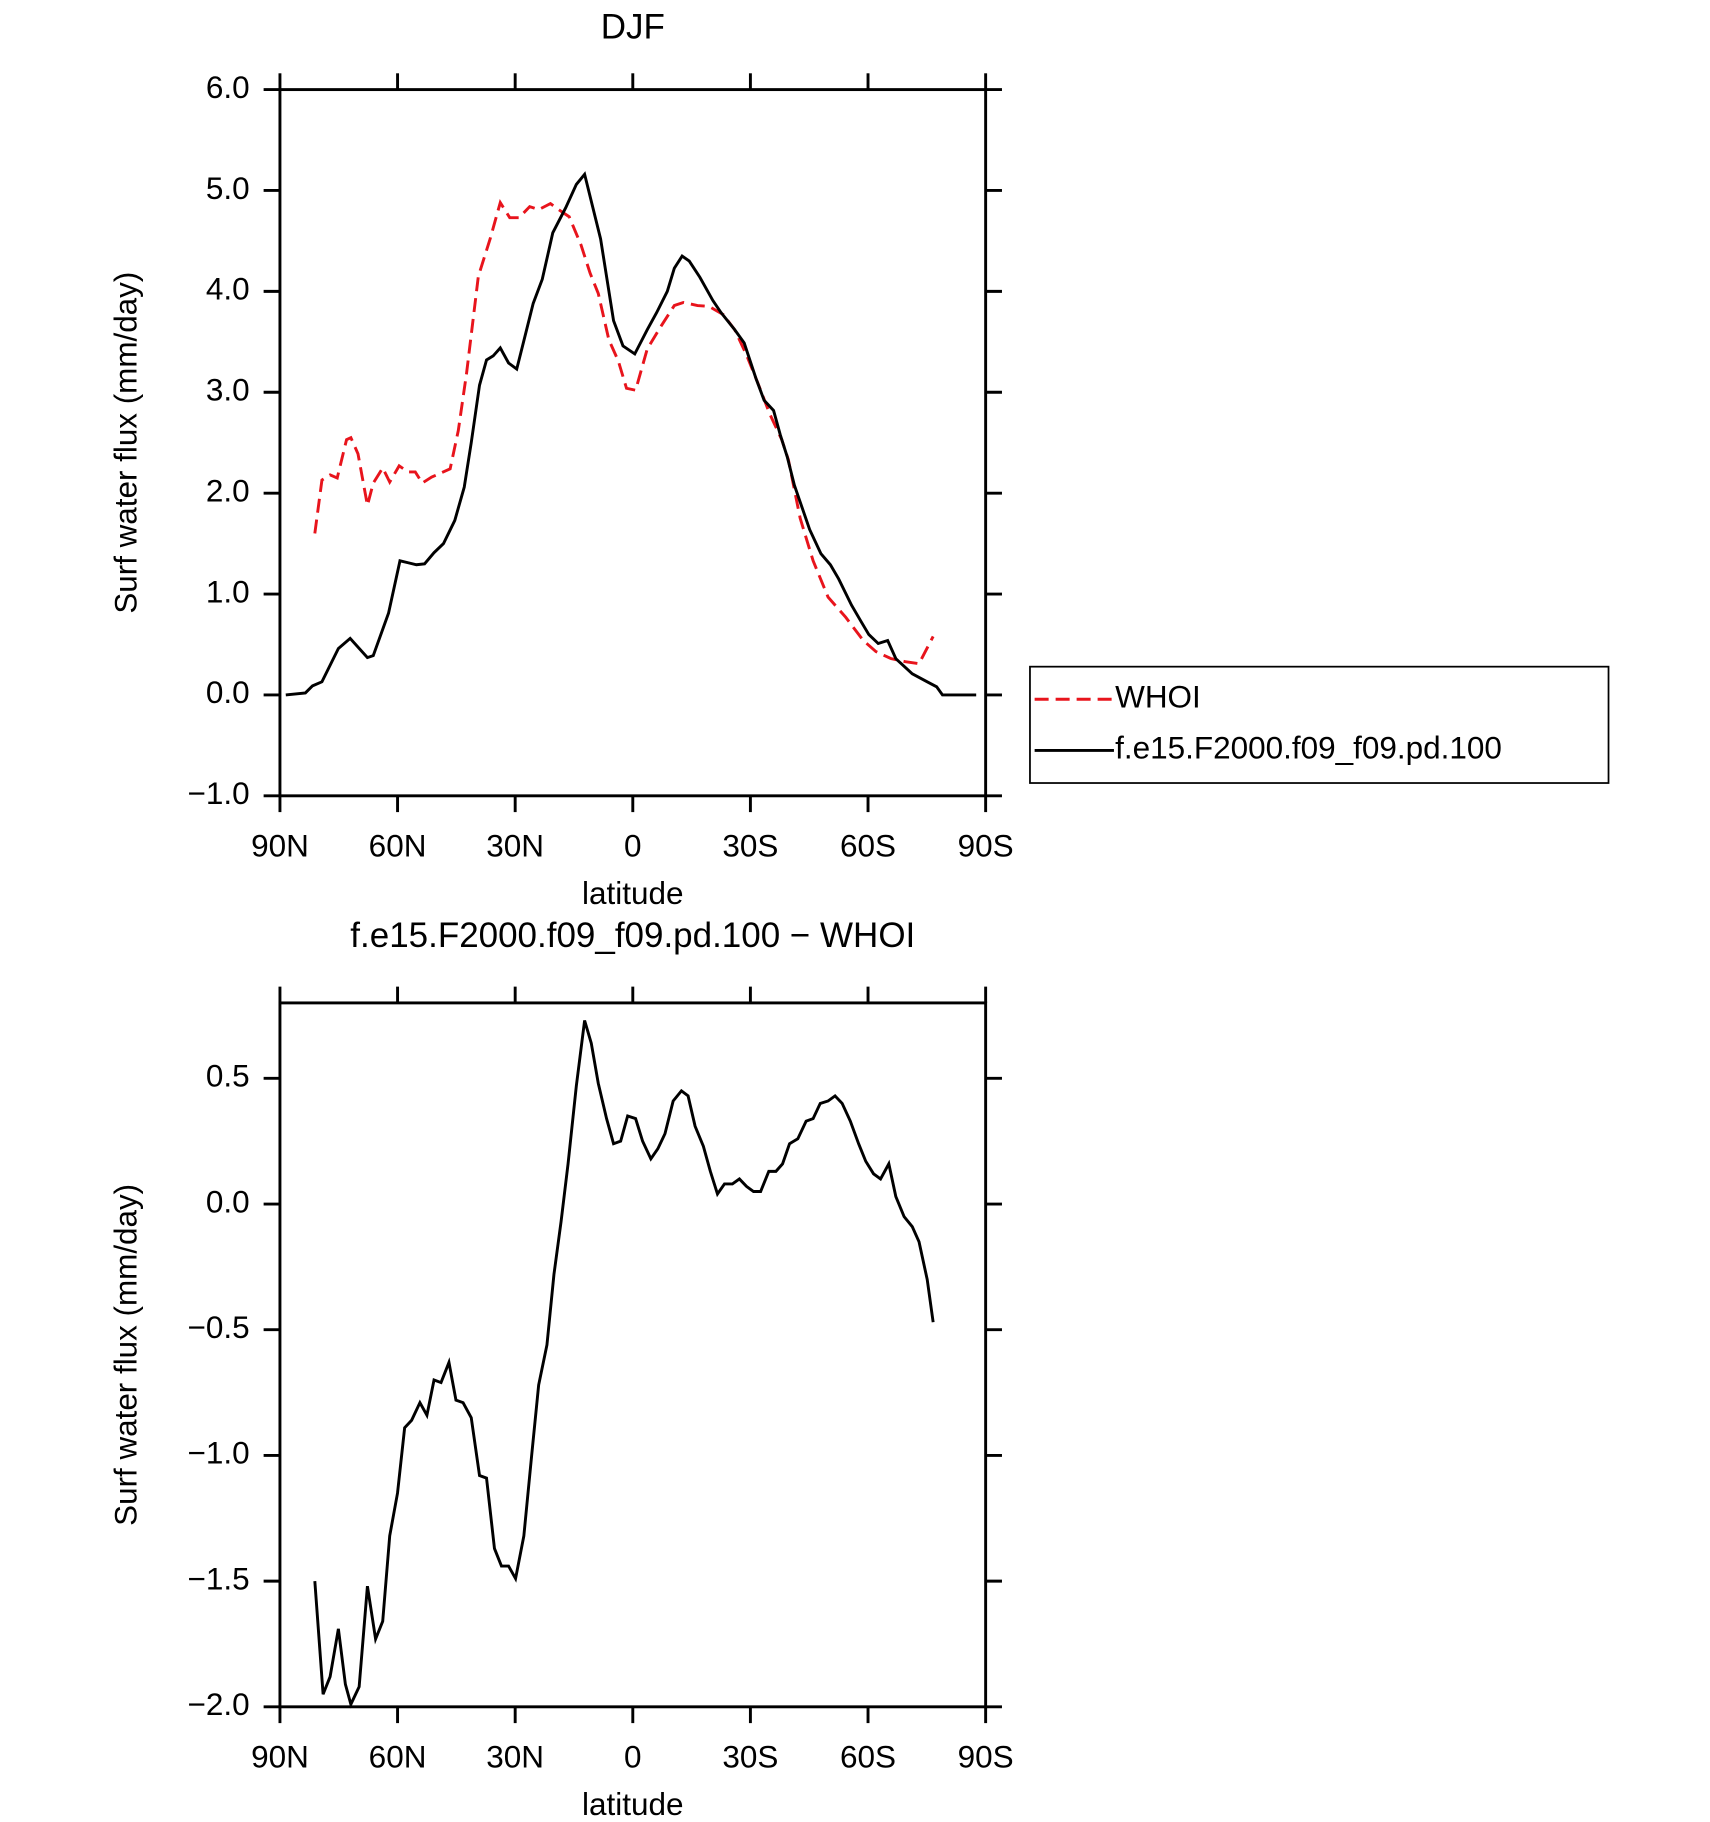 The image size is (1710, 1822). I want to click on y-tick-label: 2.0, so click(228, 490).